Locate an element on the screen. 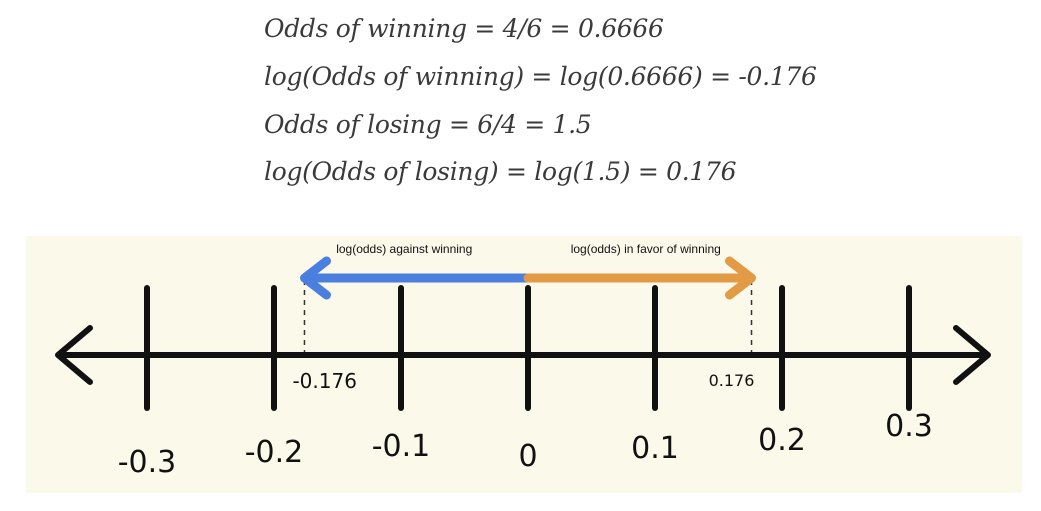 The image size is (1041, 511). equation-odds-losing: Odds of losing = 6/4 = 1.5 is located at coordinates (428, 124).